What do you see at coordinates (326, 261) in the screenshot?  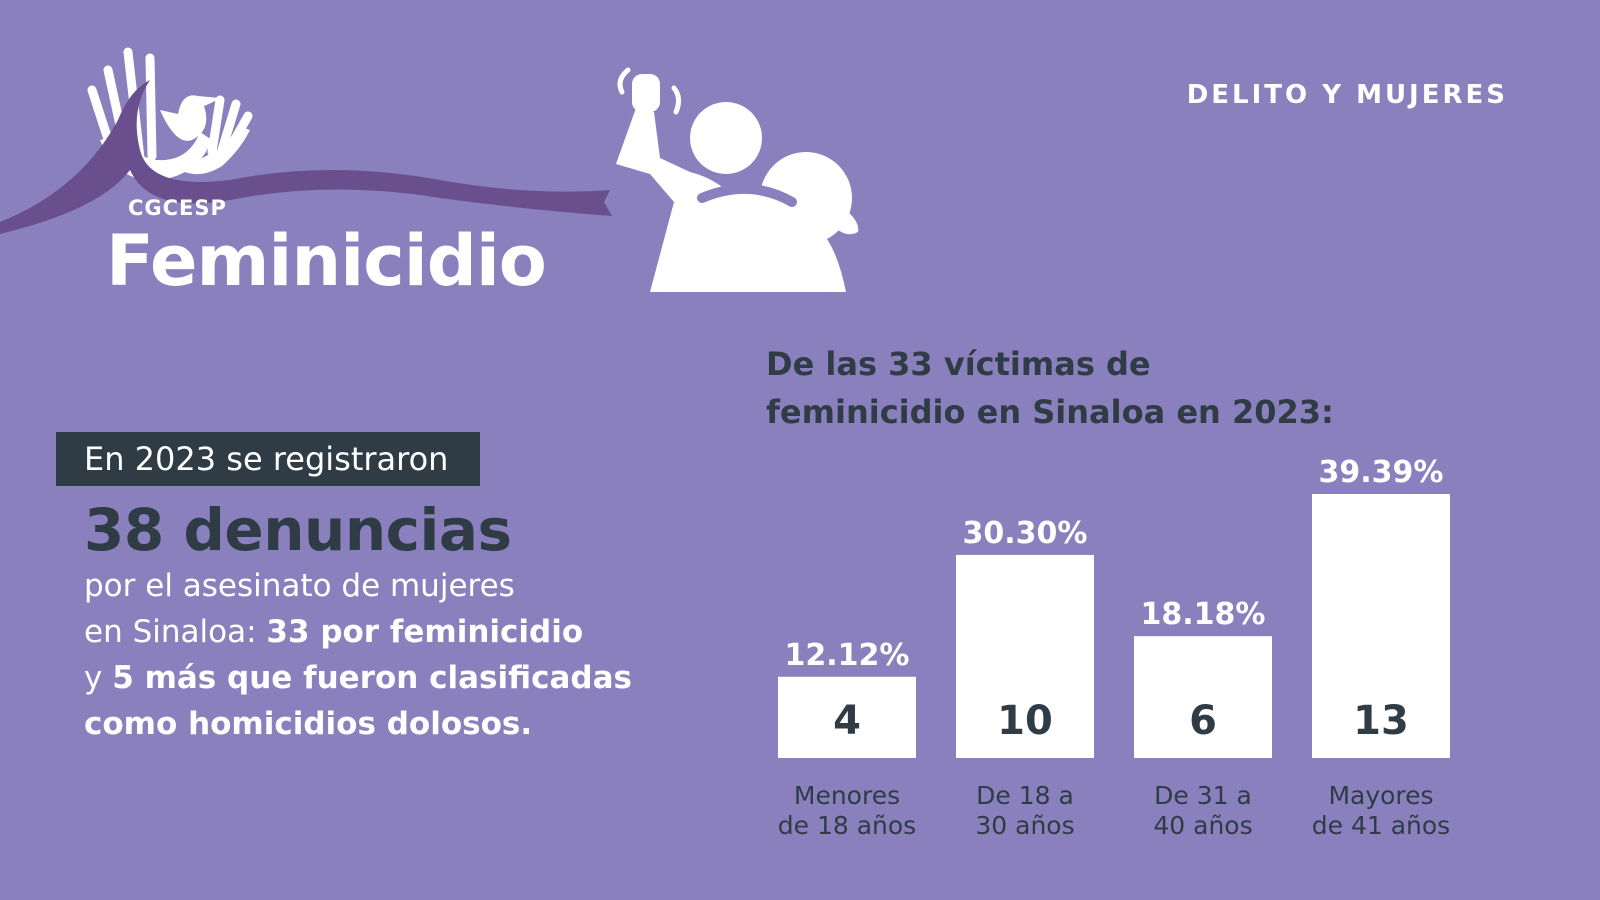 I see `page-title: Feminicidio` at bounding box center [326, 261].